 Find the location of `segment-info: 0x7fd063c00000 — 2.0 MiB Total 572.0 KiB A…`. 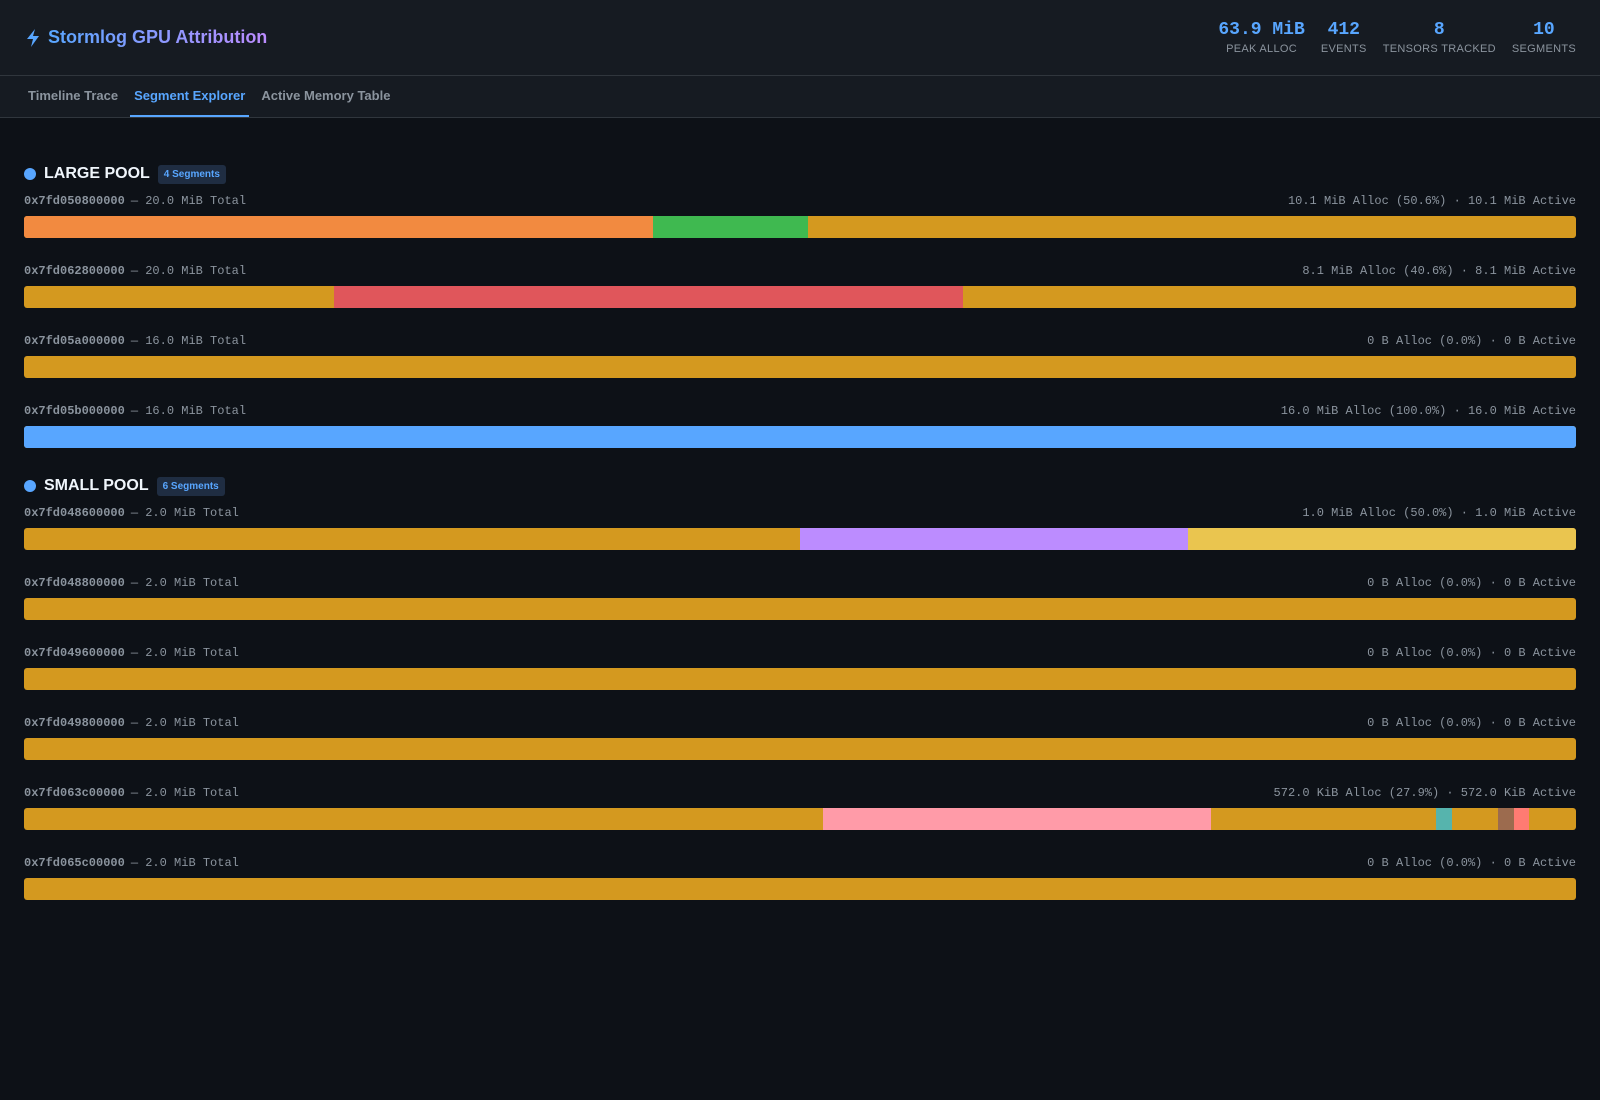

segment-info: 0x7fd063c00000 — 2.0 MiB Total 572.0 KiB A… is located at coordinates (800, 794).